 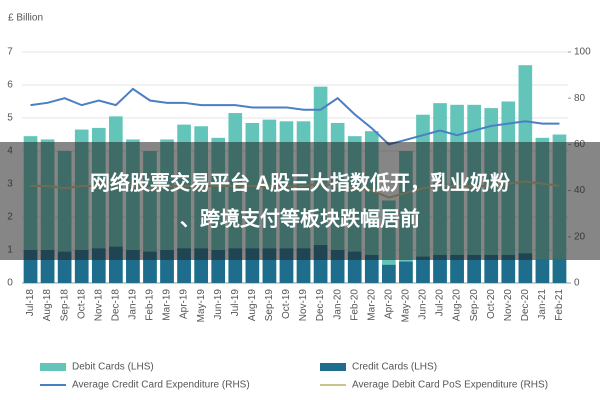 I want to click on x-tick-label: Sep-19, so click(x=269, y=305).